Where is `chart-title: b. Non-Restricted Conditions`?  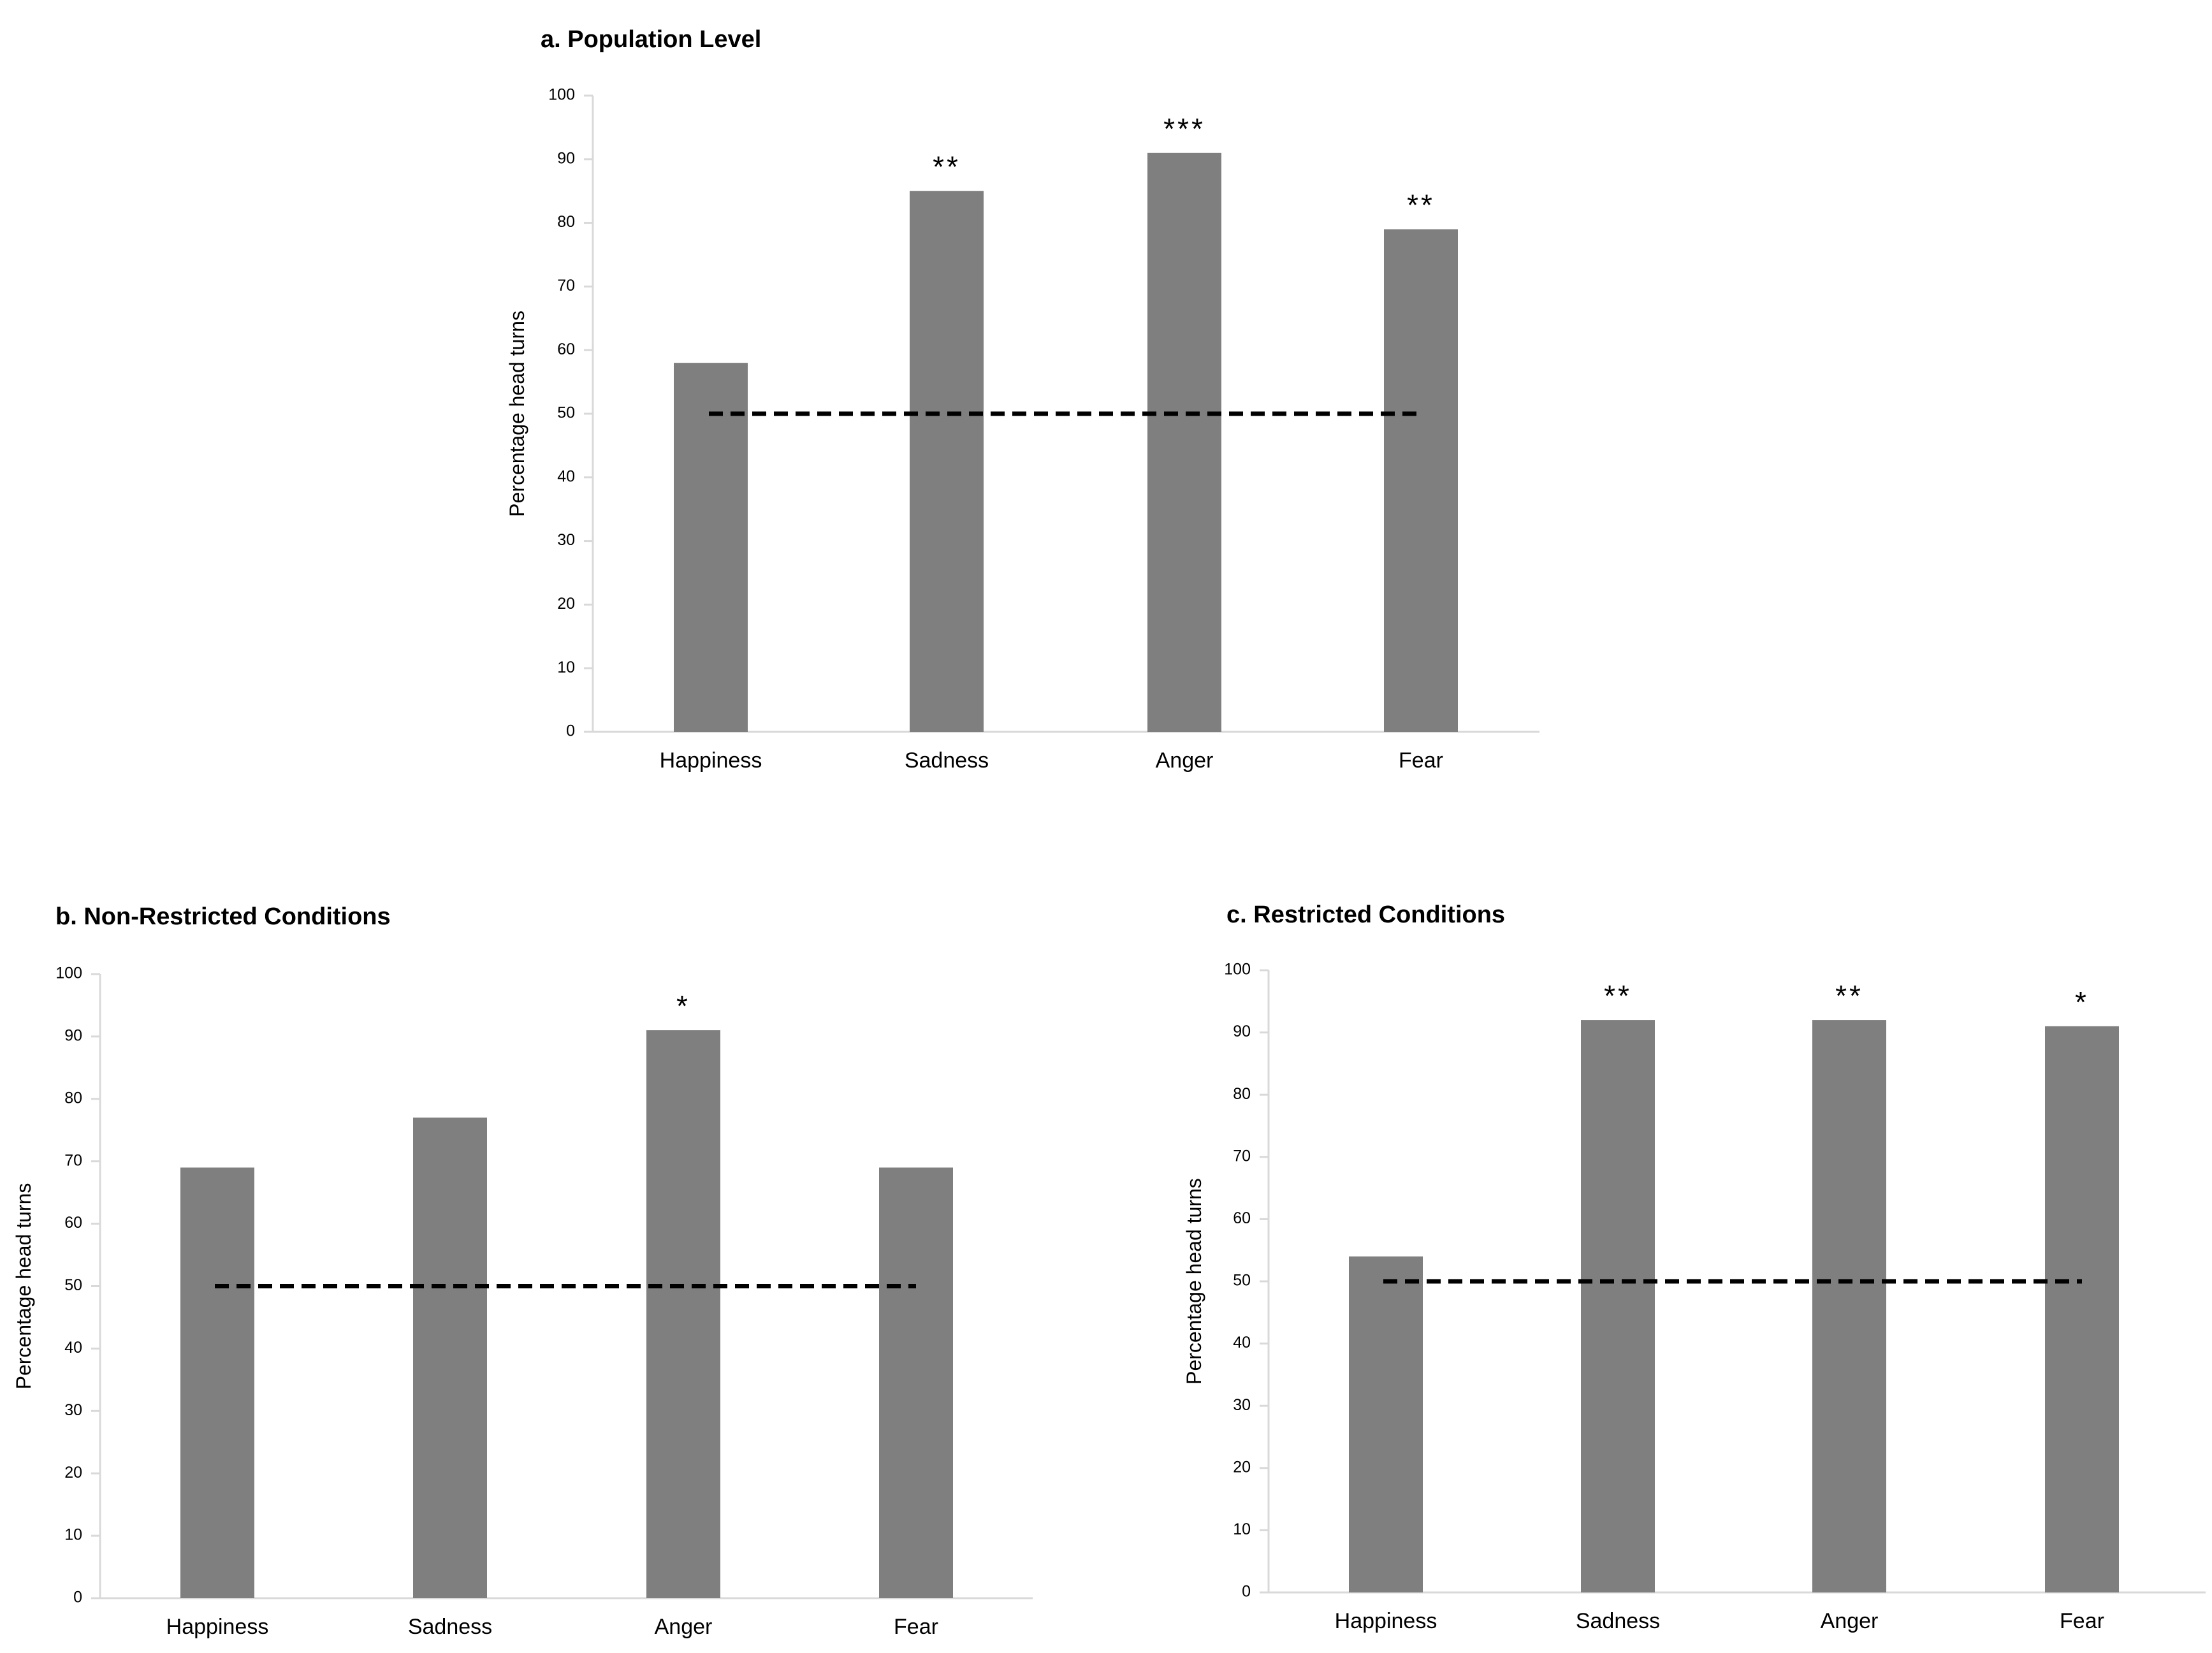
chart-title: b. Non-Restricted Conditions is located at coordinates (223, 916).